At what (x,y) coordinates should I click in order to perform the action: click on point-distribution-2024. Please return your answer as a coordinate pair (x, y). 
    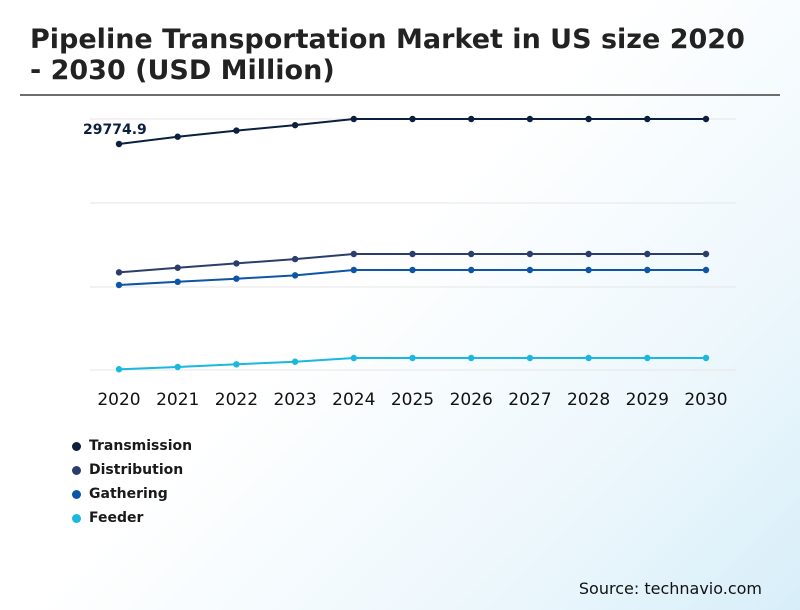
    Looking at the image, I should click on (353, 254).